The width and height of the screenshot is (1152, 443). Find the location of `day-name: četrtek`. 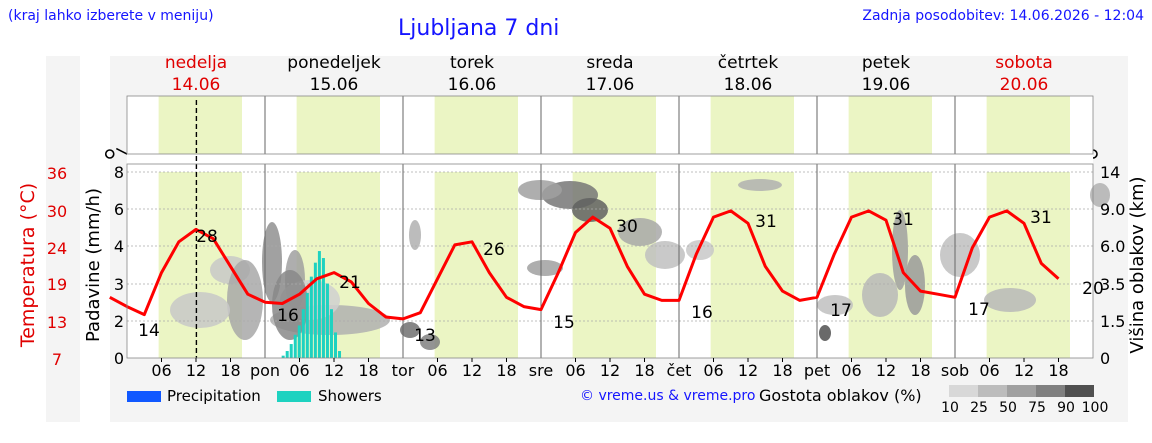

day-name: četrtek is located at coordinates (748, 63).